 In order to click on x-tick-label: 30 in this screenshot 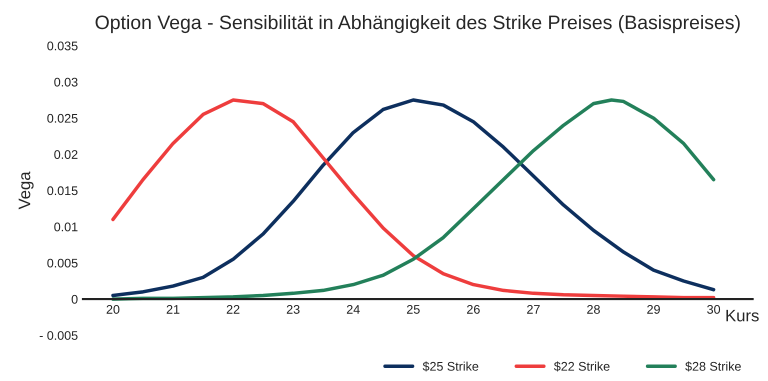, I will do `click(713, 309)`.